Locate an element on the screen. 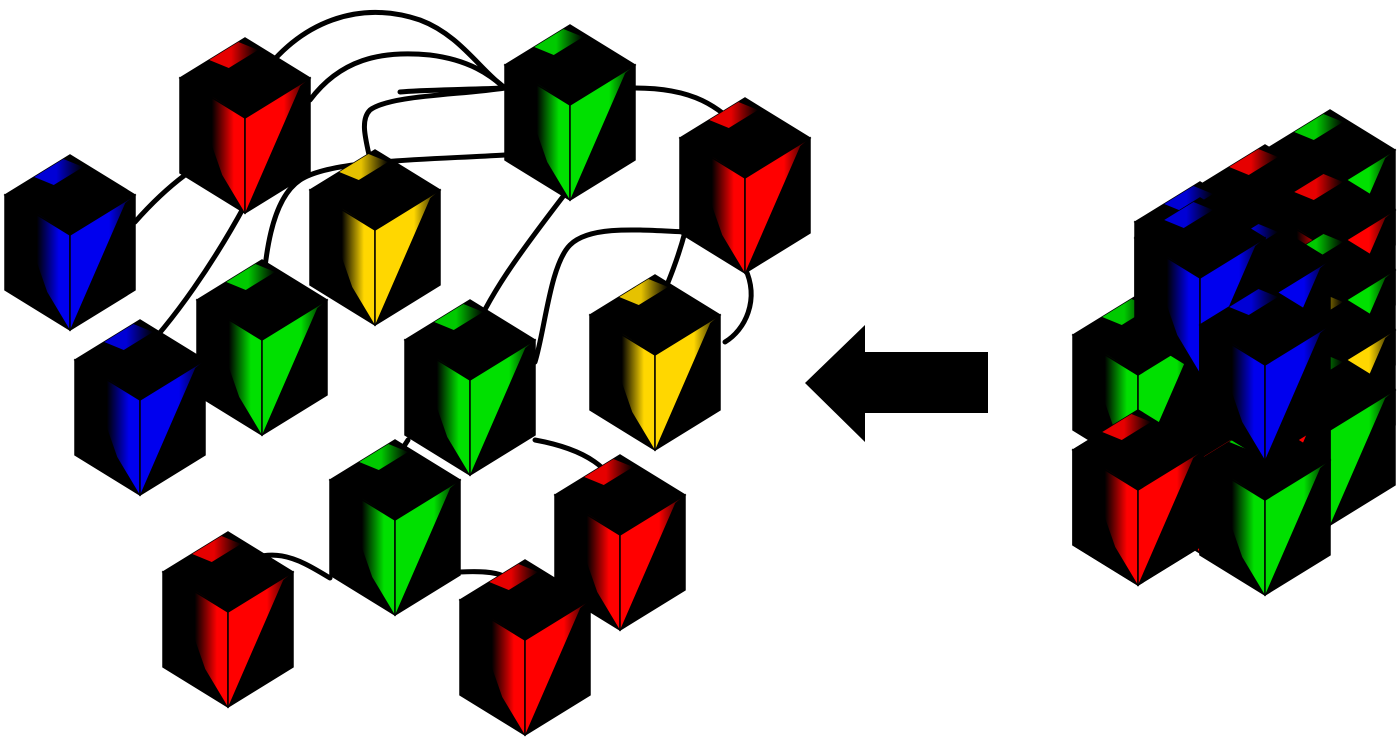 This screenshot has width=1400, height=743. cube-red-bottom-mid is located at coordinates (525, 648).